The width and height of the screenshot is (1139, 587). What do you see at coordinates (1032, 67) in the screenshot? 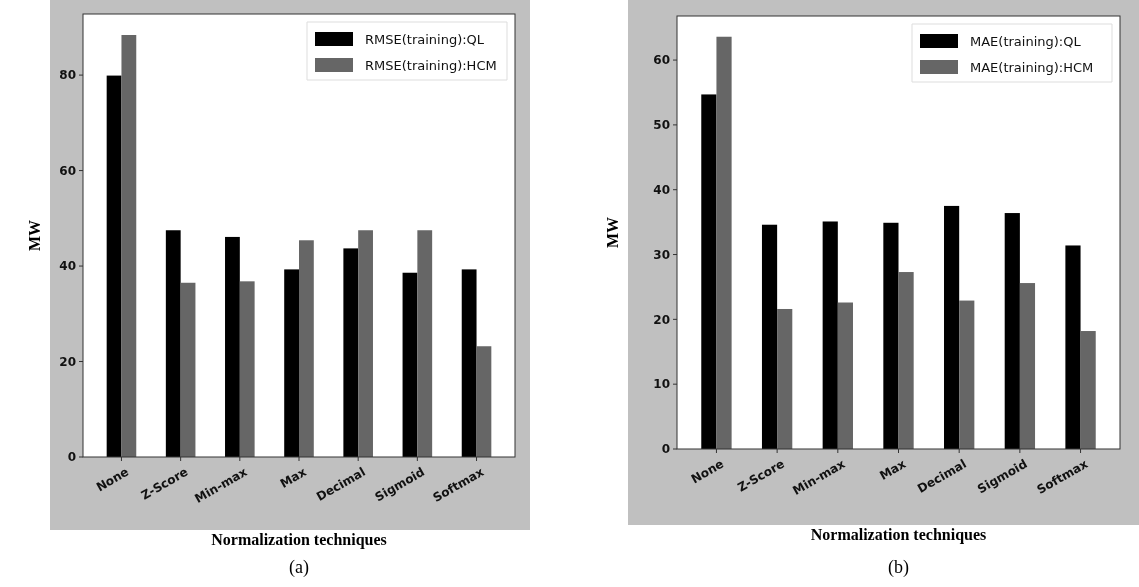
I see `legend-label: MAE(training):HCM` at bounding box center [1032, 67].